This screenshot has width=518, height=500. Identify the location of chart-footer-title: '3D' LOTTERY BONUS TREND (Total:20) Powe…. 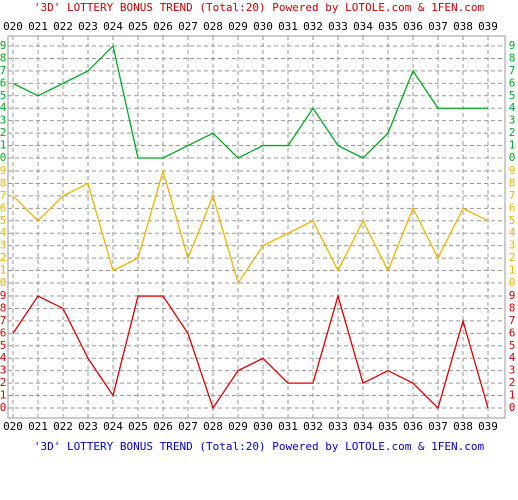
(259, 446).